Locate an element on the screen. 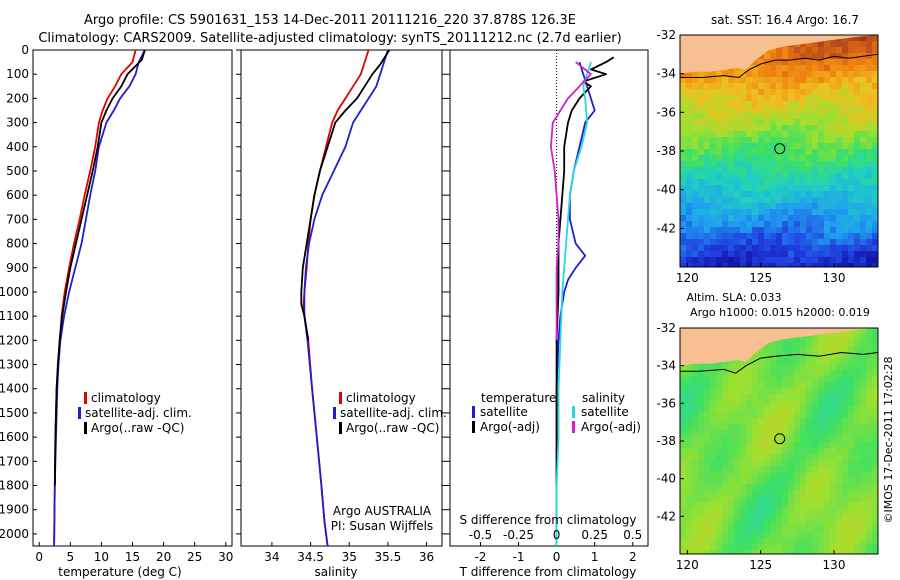 The height and width of the screenshot is (580, 900). depth-tick-label: 900 is located at coordinates (17, 268).